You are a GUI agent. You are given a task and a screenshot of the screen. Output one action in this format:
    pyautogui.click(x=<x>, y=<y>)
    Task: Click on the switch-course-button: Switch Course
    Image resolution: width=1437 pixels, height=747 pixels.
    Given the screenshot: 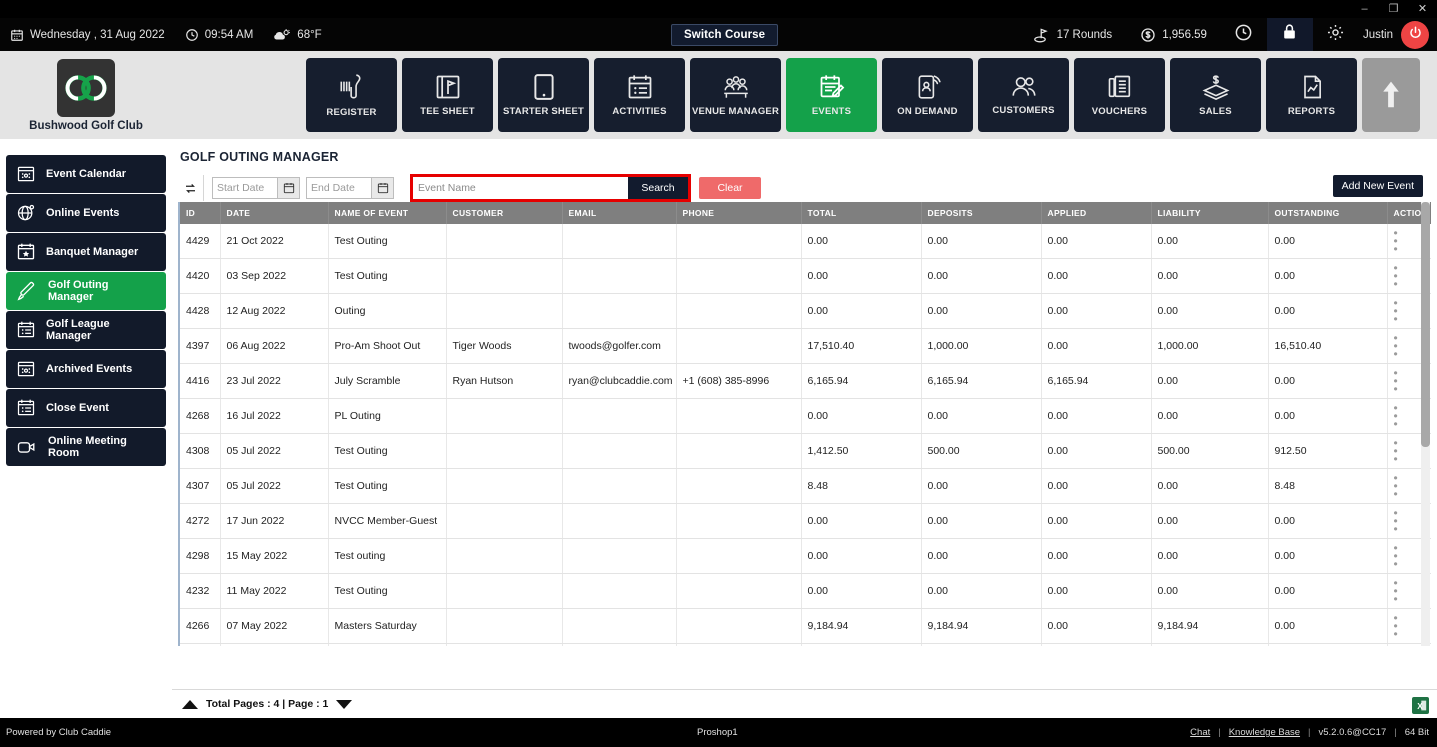 What is the action you would take?
    pyautogui.click(x=725, y=35)
    